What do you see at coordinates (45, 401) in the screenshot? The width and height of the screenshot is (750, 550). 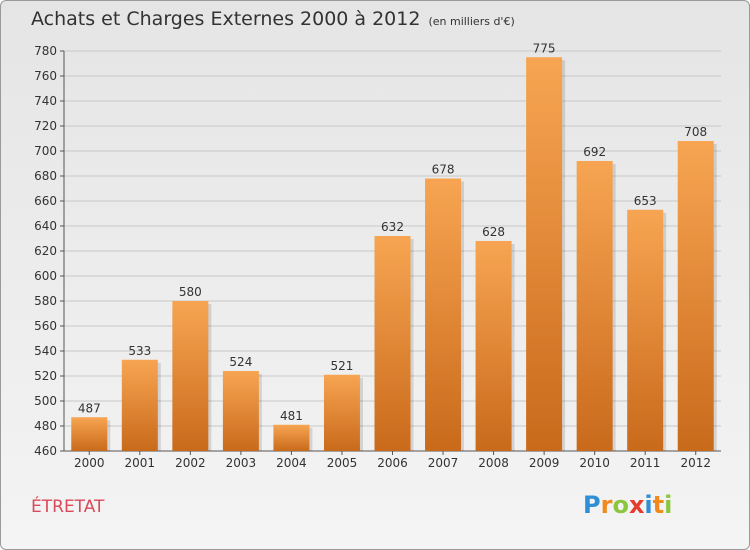 I see `y-tick-label: 500` at bounding box center [45, 401].